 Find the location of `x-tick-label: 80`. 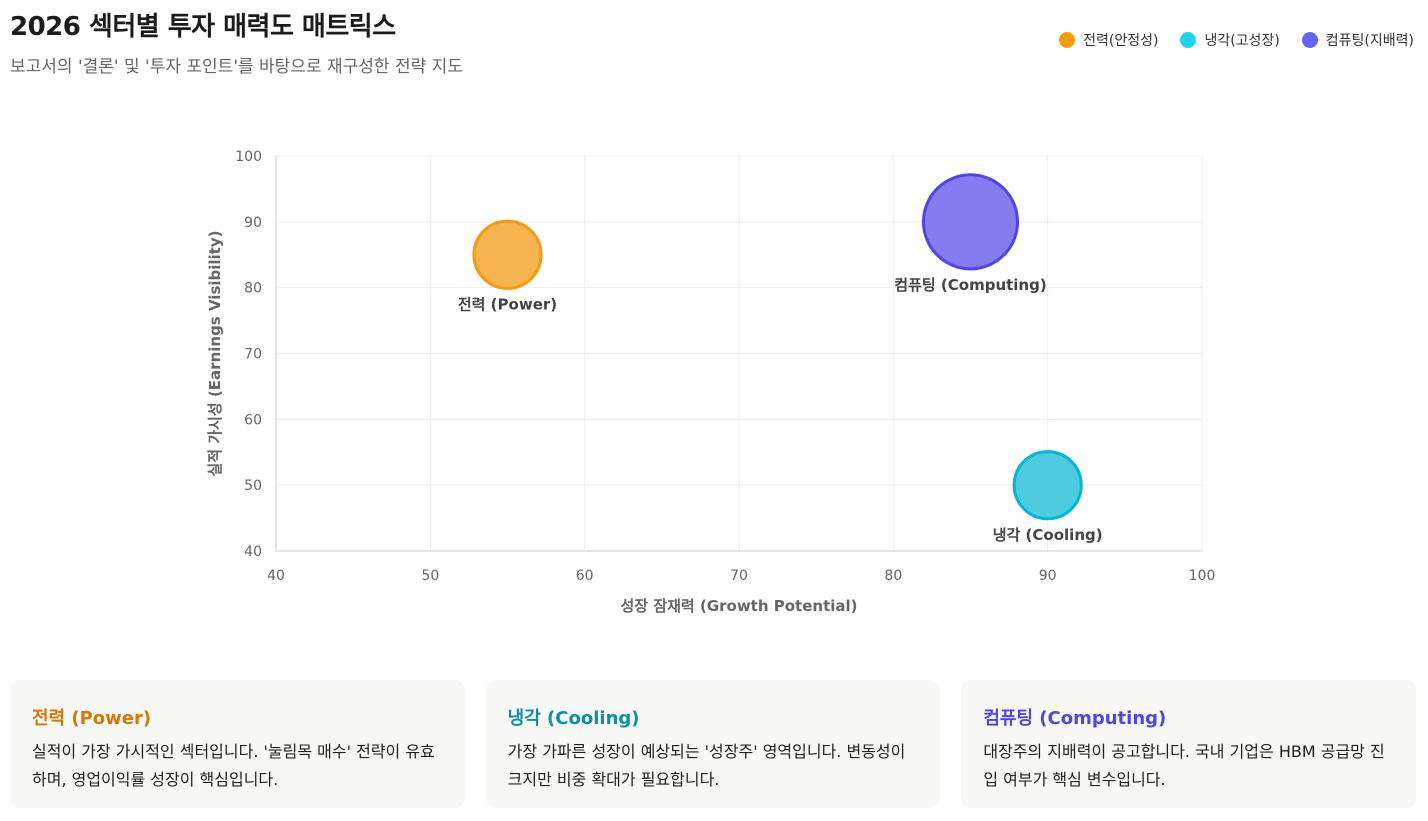

x-tick-label: 80 is located at coordinates (893, 576).